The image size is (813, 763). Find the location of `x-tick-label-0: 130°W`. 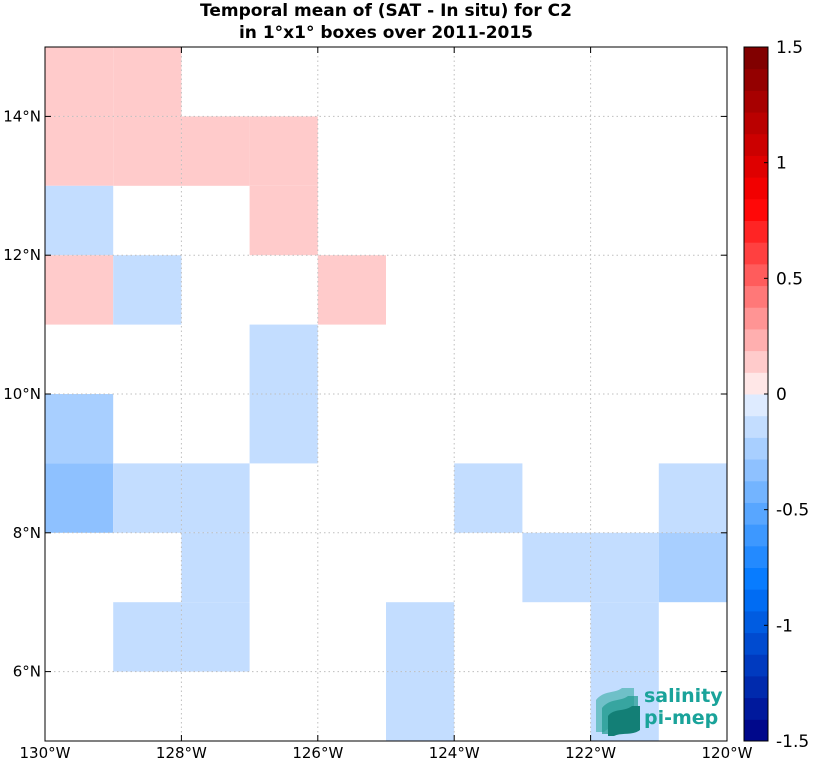

x-tick-label-0: 130°W is located at coordinates (45, 753).